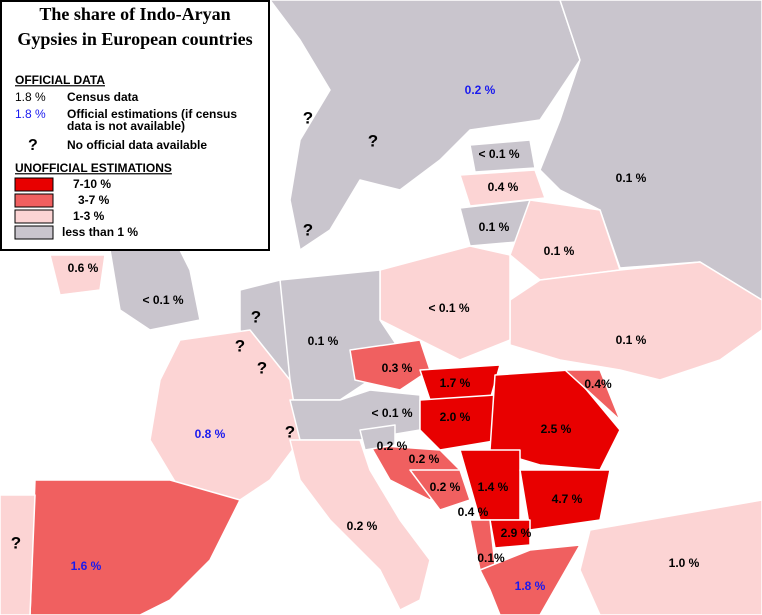  I want to click on region-label: 0.8 %, so click(210, 434).